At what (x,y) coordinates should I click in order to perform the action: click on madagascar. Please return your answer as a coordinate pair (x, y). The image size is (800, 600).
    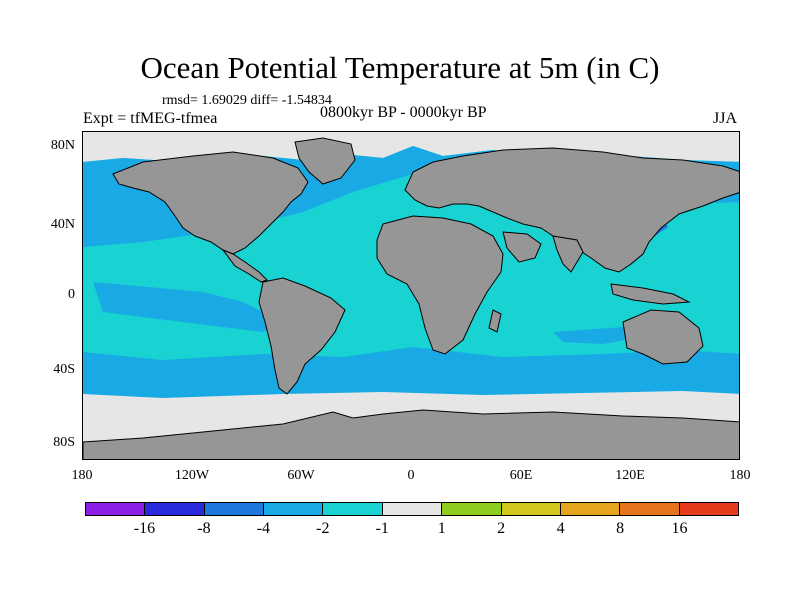
    Looking at the image, I should click on (495, 321).